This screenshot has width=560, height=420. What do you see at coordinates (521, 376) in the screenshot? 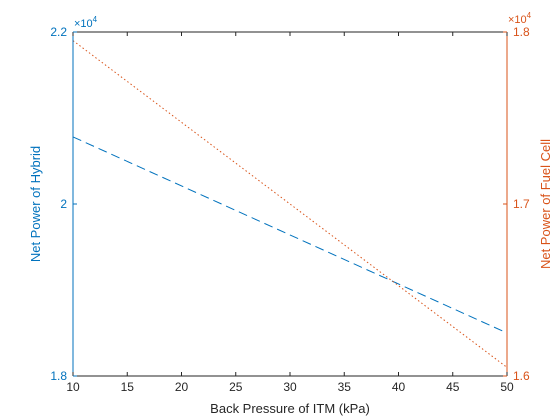
I see `right-y-tick-label: 1.6` at bounding box center [521, 376].